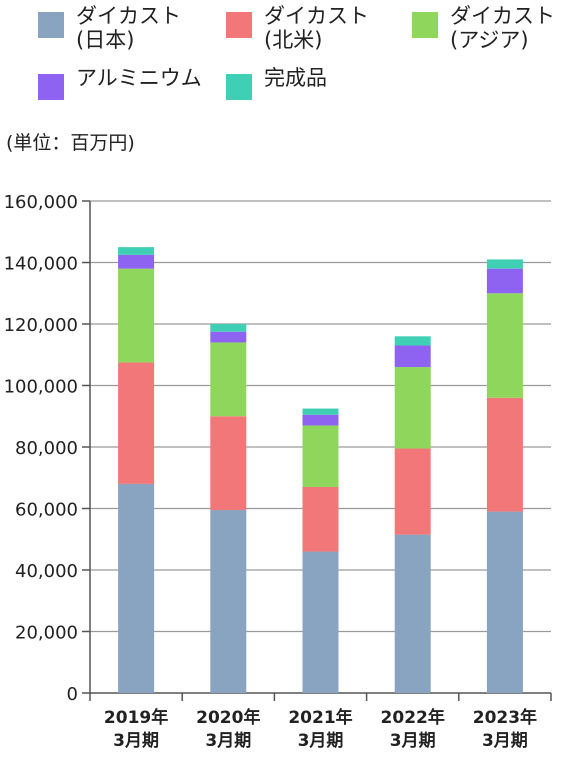 The image size is (581, 763). I want to click on legend-label-line: アルミニウム, so click(139, 78).